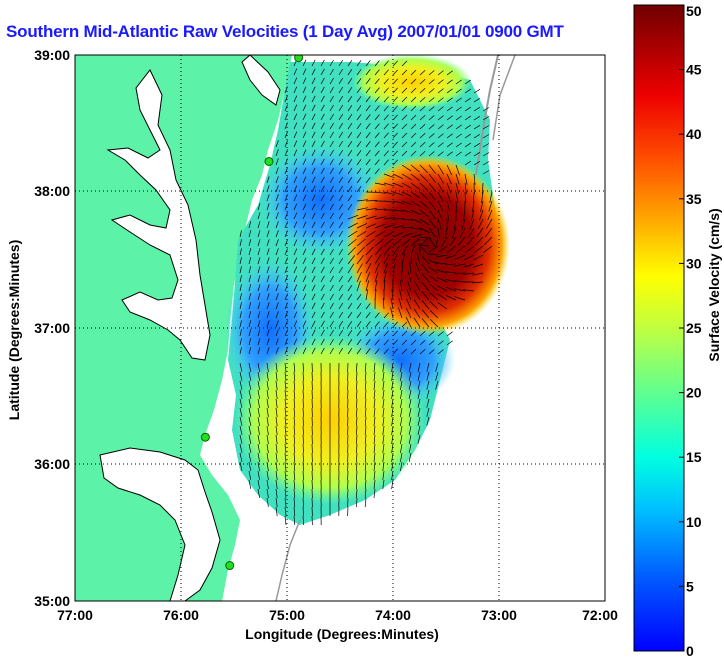 Image resolution: width=724 pixels, height=659 pixels. What do you see at coordinates (205, 437) in the screenshot?
I see `station-marker` at bounding box center [205, 437].